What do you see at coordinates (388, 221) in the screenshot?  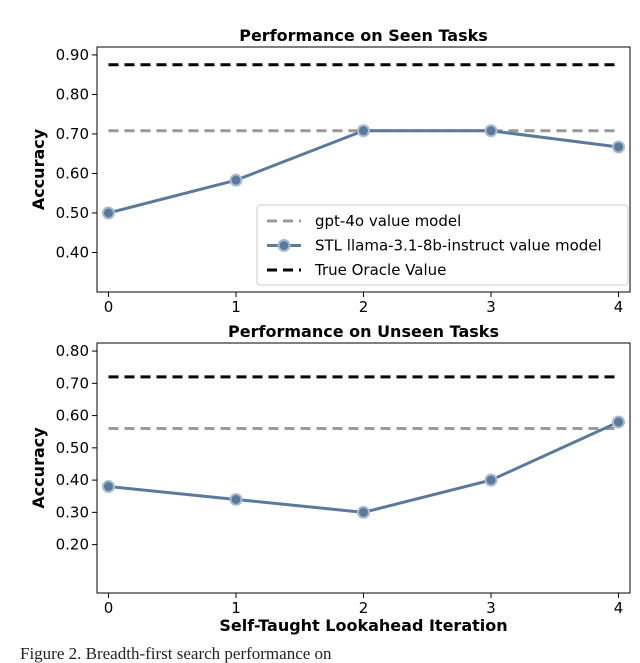 I see `legend-label: gpt-4o value model` at bounding box center [388, 221].